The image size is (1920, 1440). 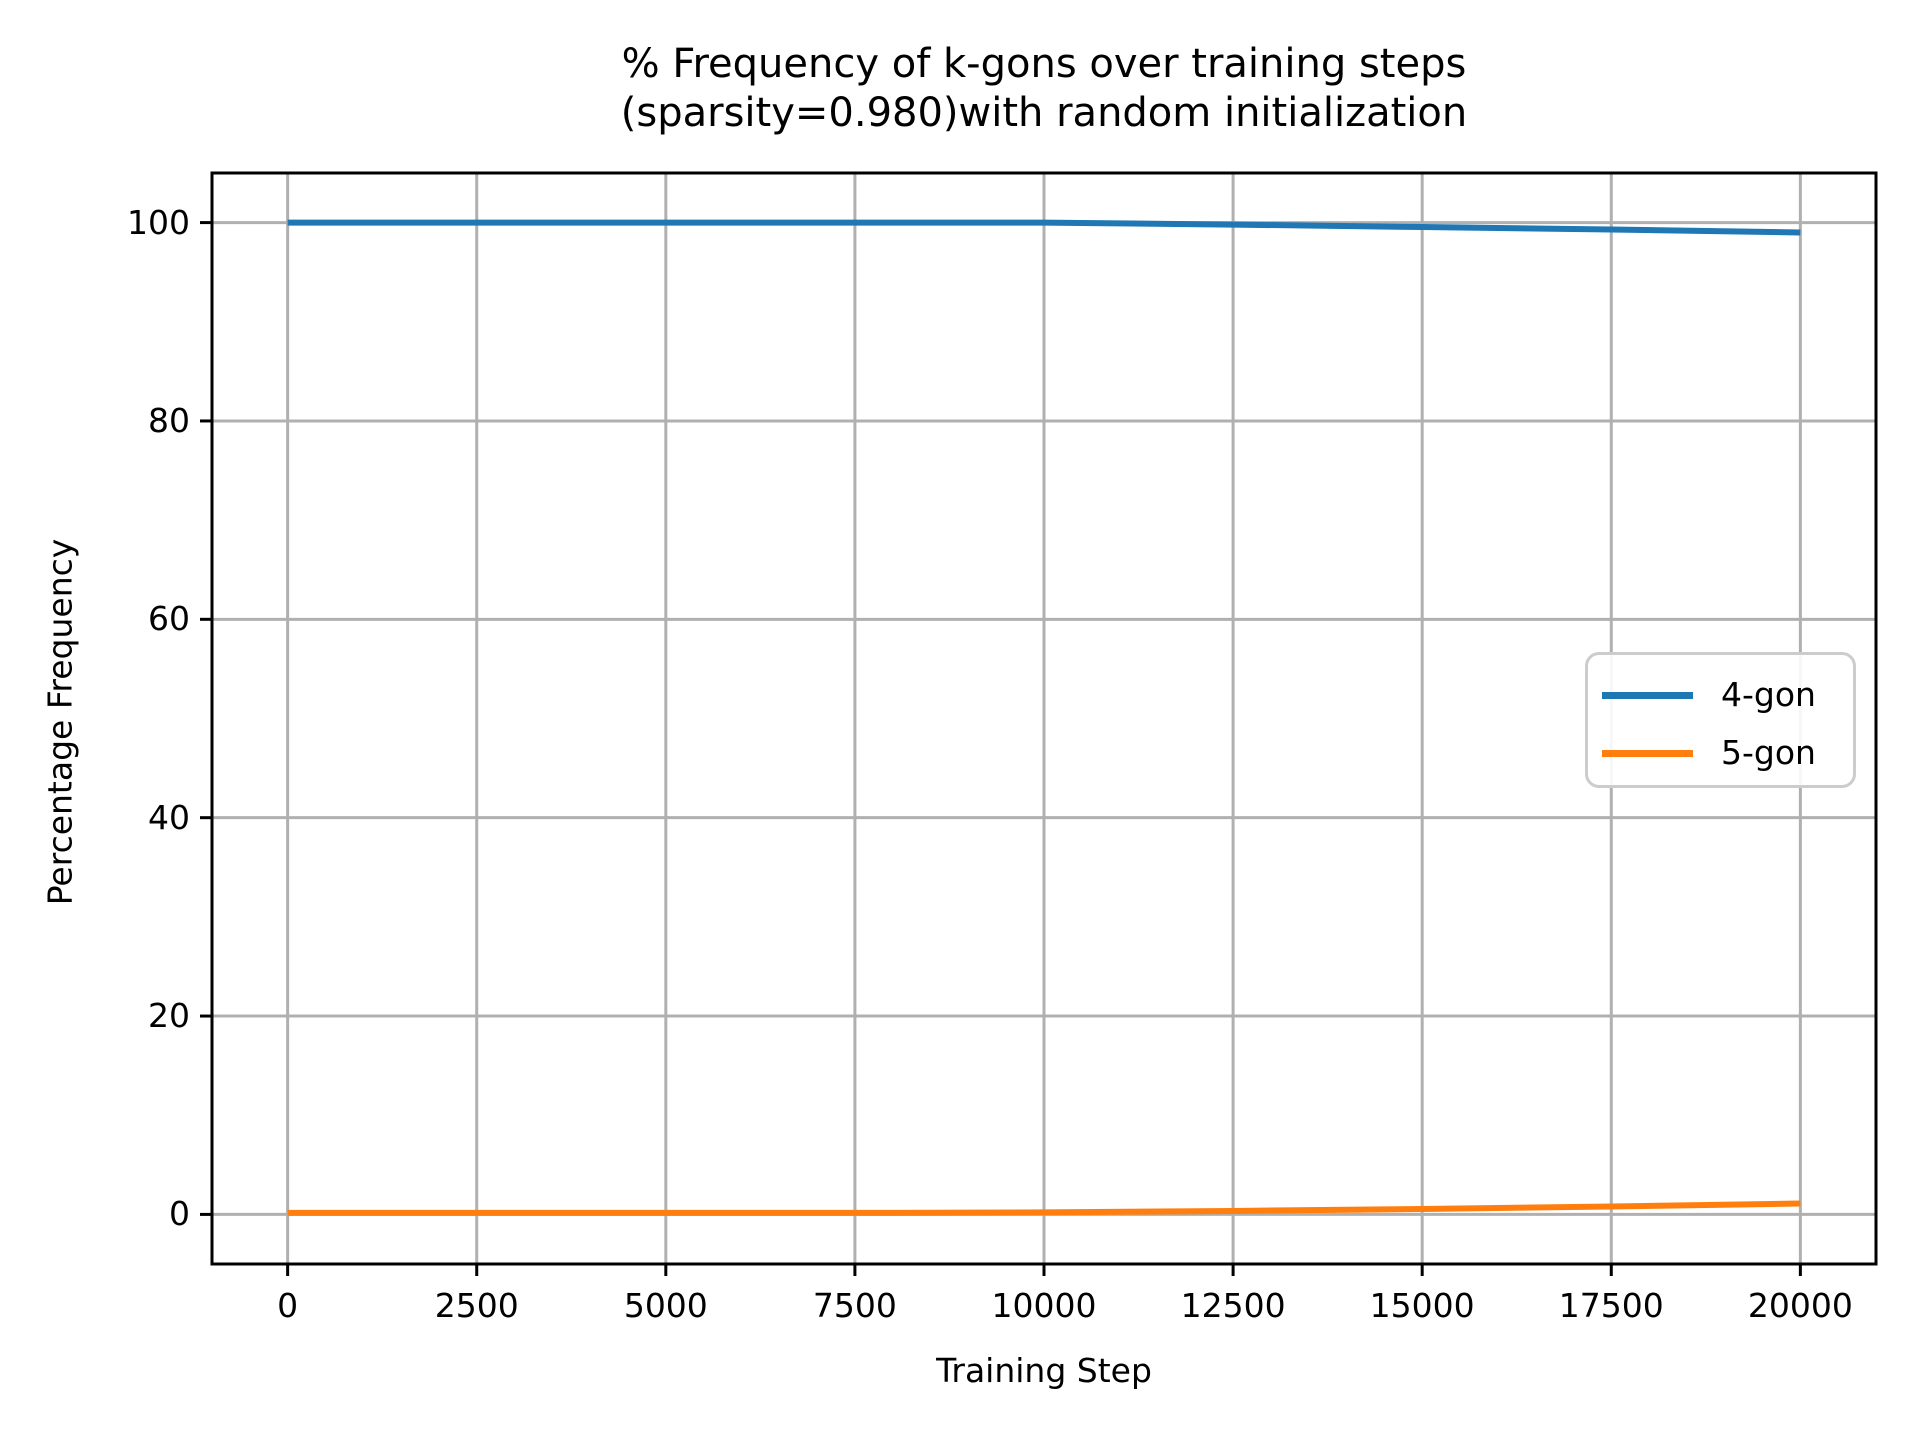 I want to click on x-tick-label: 7500, so click(x=854, y=1305).